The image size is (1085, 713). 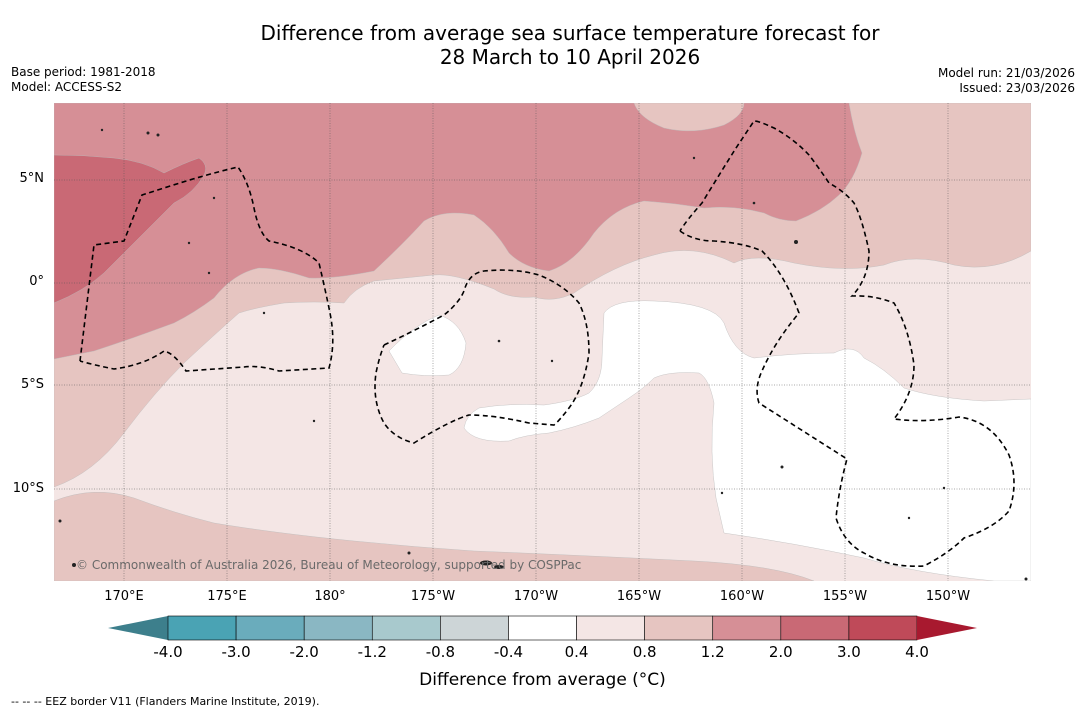 What do you see at coordinates (427, 345) in the screenshot?
I see `anomaly-band-neutral-west` at bounding box center [427, 345].